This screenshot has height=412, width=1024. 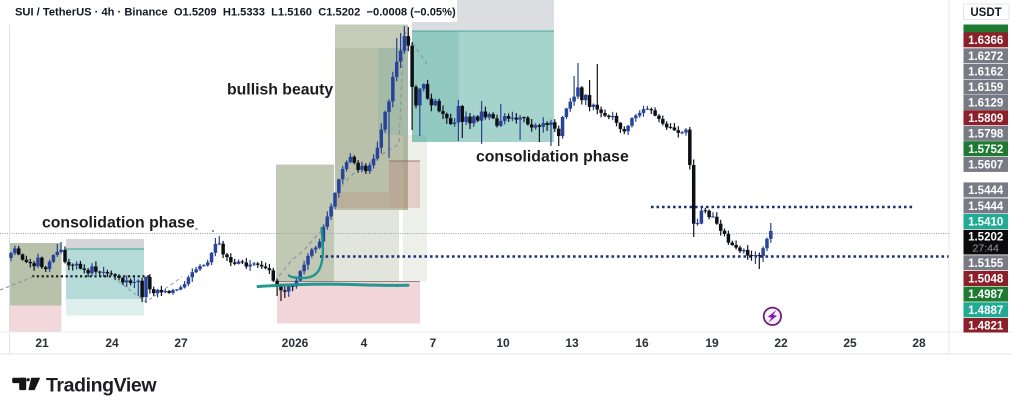 I want to click on svg-text: 19, so click(x=712, y=343).